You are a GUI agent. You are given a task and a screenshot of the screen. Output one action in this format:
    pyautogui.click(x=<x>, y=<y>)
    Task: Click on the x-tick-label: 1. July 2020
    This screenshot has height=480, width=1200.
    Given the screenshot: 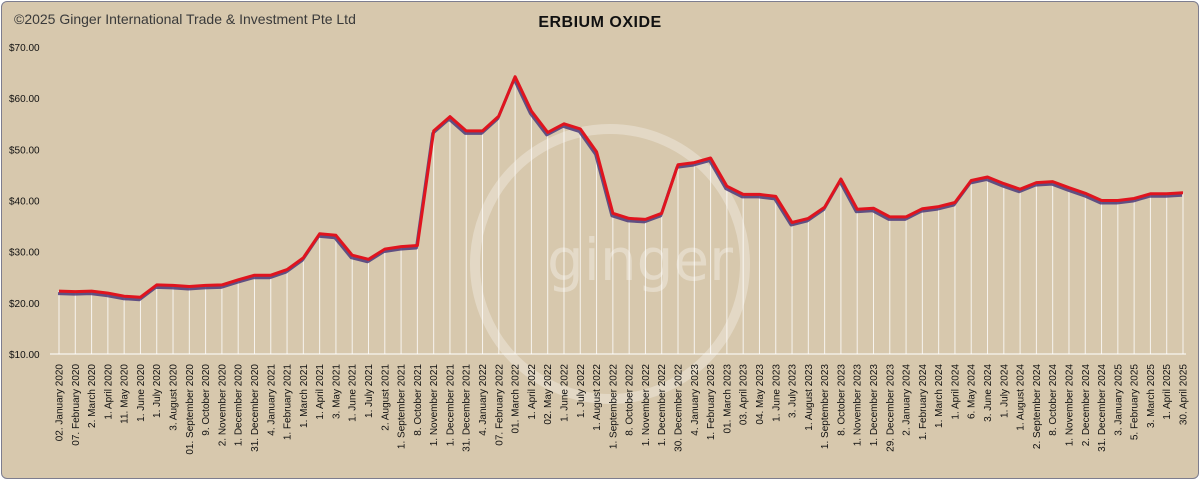 What is the action you would take?
    pyautogui.click(x=157, y=391)
    